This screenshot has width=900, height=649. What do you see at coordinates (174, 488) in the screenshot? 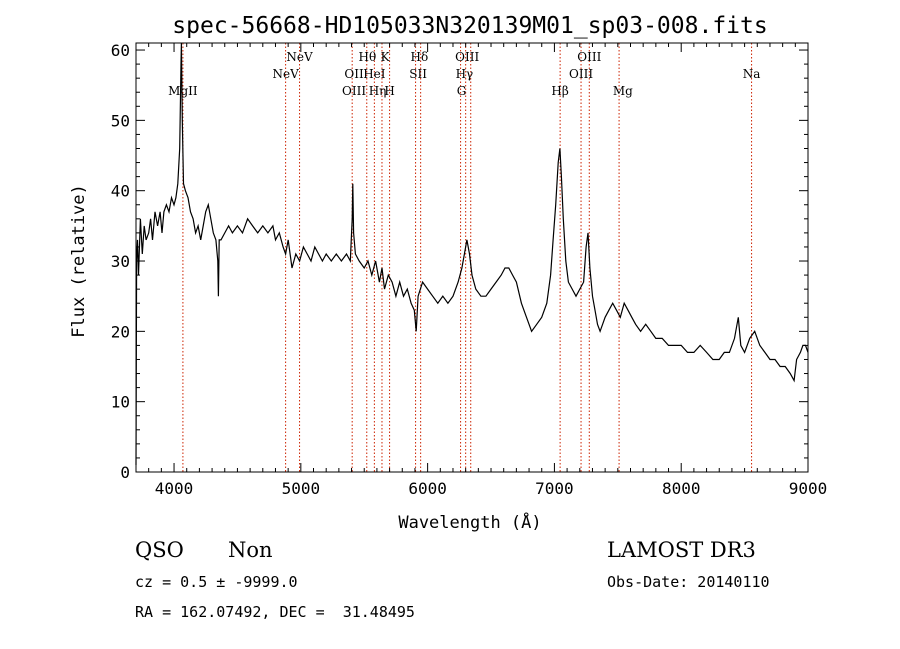
I see `x-tick-label: 4000` at bounding box center [174, 488].